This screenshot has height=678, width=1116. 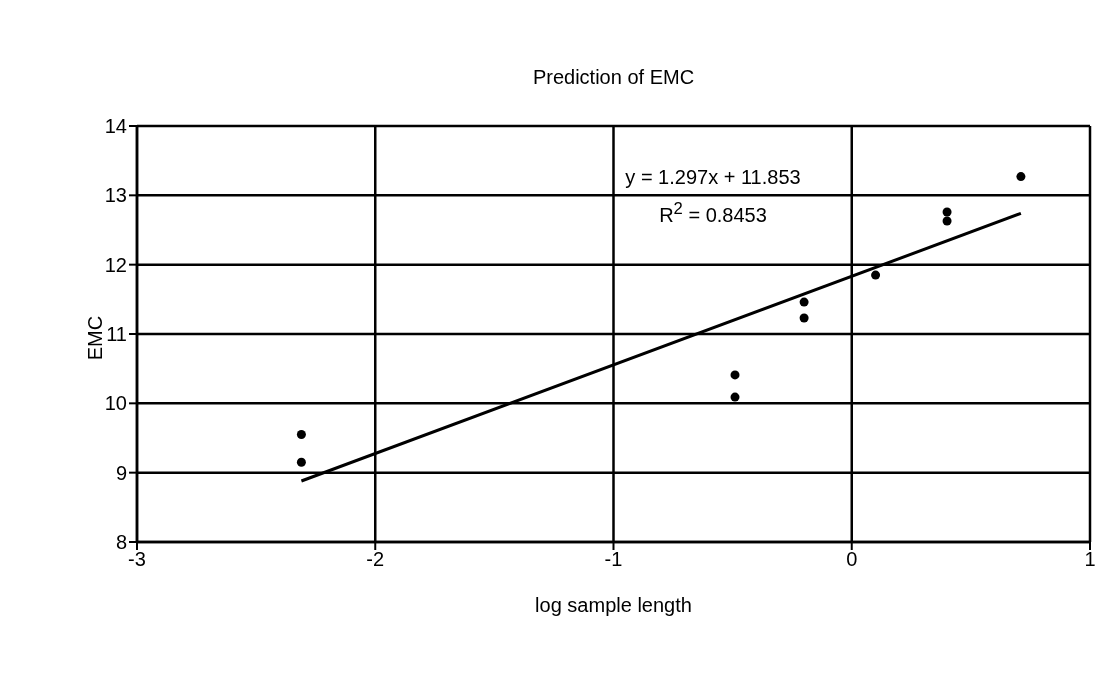 What do you see at coordinates (115, 126) in the screenshot?
I see `y-tick-label: 14` at bounding box center [115, 126].